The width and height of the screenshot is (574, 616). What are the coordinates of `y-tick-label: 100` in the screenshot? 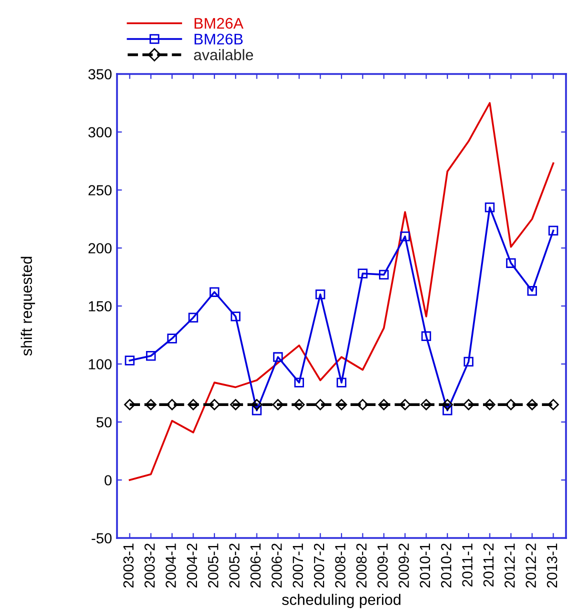 It's located at (100, 364).